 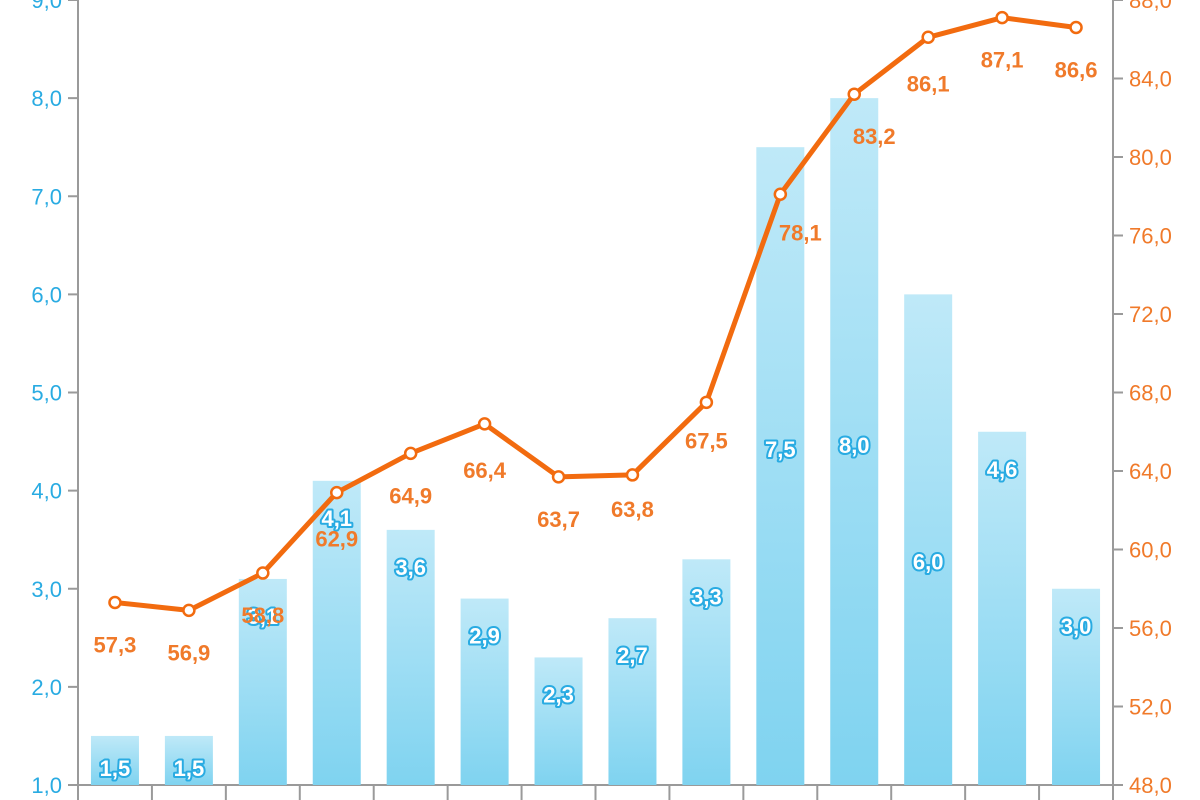 What do you see at coordinates (1150, 236) in the screenshot?
I see `right-axis-tick-label: 76,0` at bounding box center [1150, 236].